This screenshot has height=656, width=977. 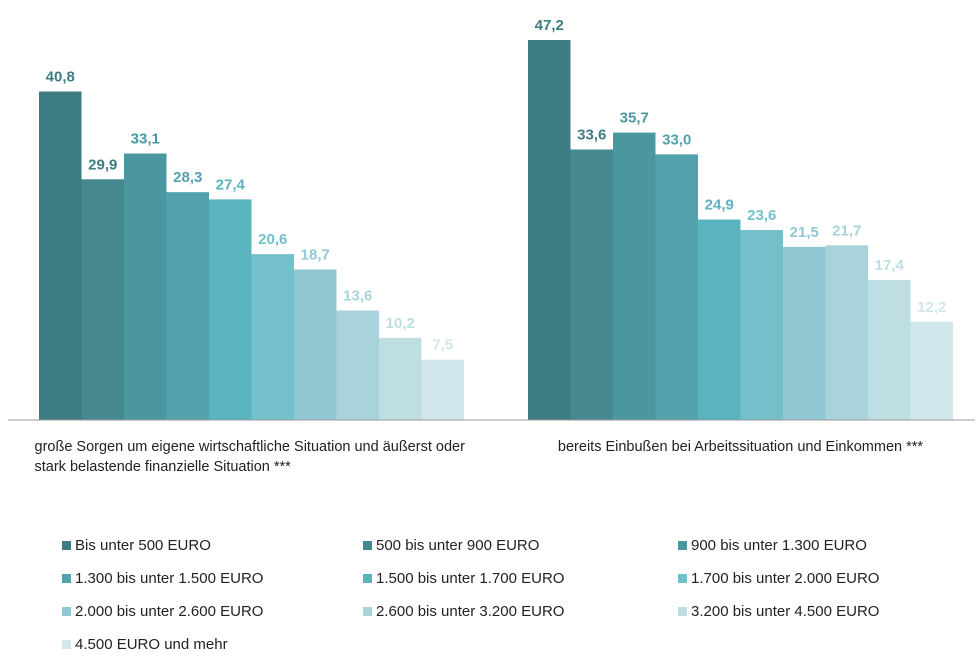 I want to click on value-label: 20,6, so click(x=272, y=239).